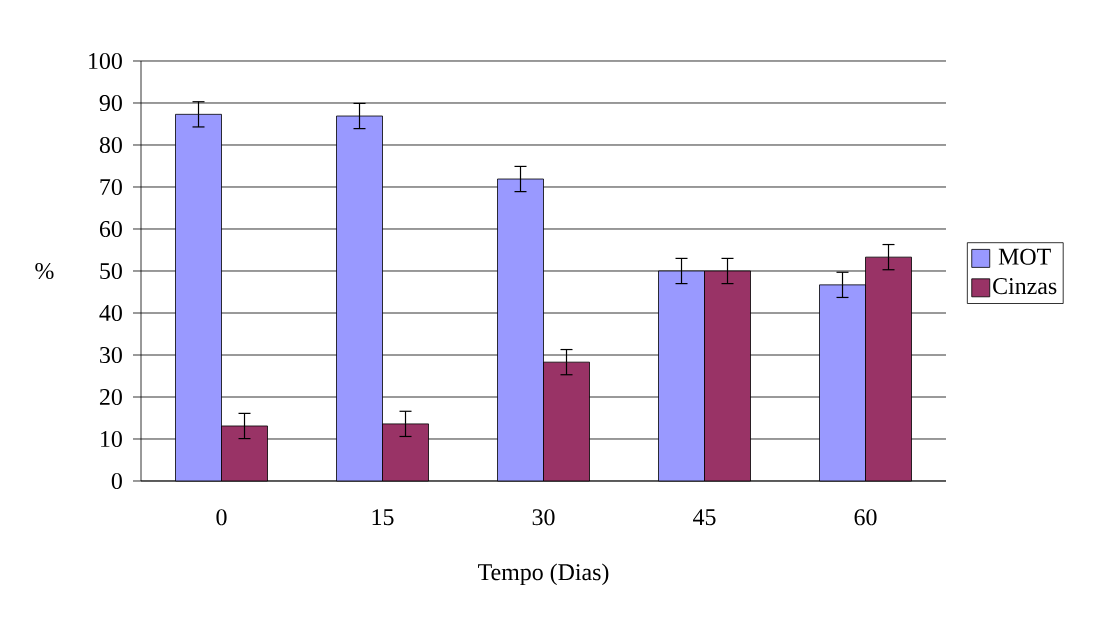 This screenshot has width=1094, height=627. What do you see at coordinates (110, 397) in the screenshot?
I see `y-tick-label: 20` at bounding box center [110, 397].